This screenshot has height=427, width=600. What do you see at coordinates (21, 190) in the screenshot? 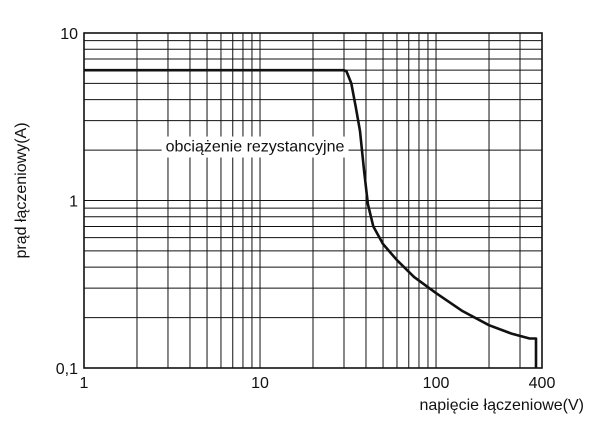
I see `y-axis-label: prąd łączeniowy(A)` at bounding box center [21, 190].